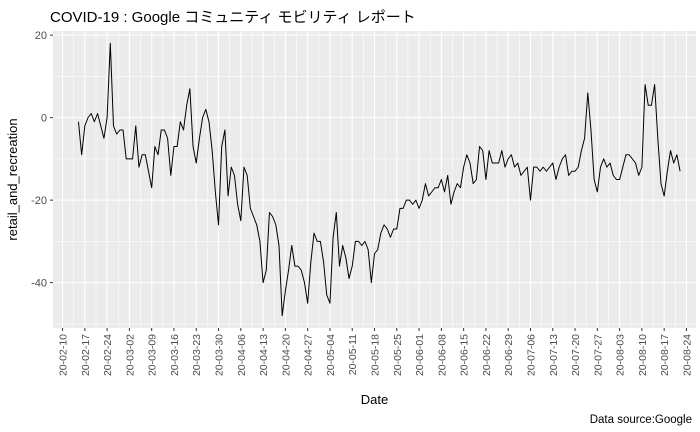 The width and height of the screenshot is (700, 432). Describe the element at coordinates (531, 355) in the screenshot. I see `x-tick-label: 20-07-06` at that location.